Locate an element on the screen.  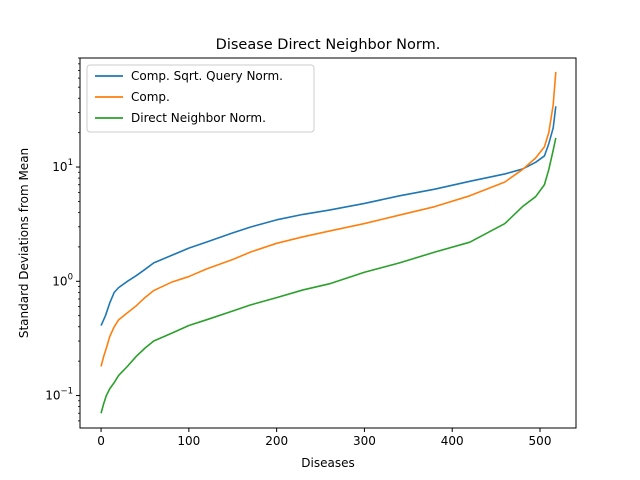
y-axis-label: Standard Deviations from Mean is located at coordinates (24, 243).